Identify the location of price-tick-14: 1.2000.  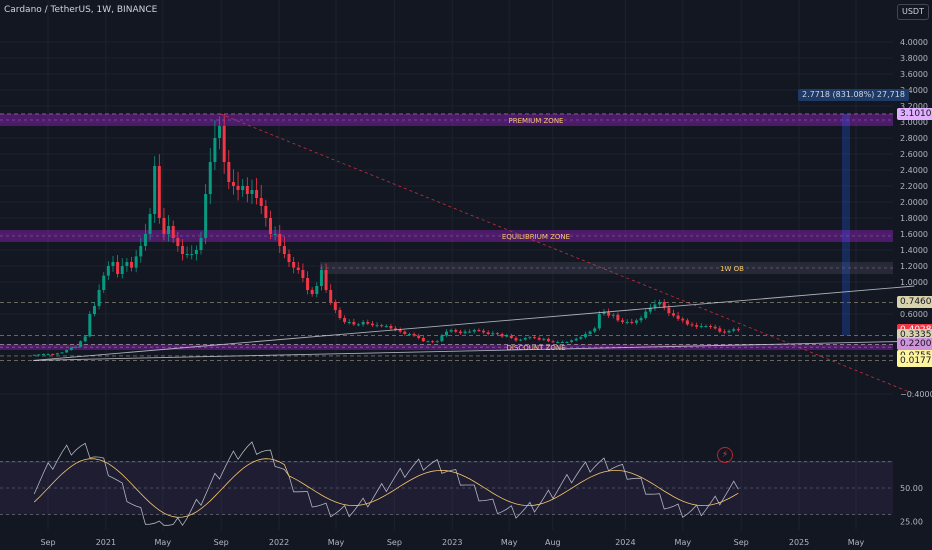
(914, 266).